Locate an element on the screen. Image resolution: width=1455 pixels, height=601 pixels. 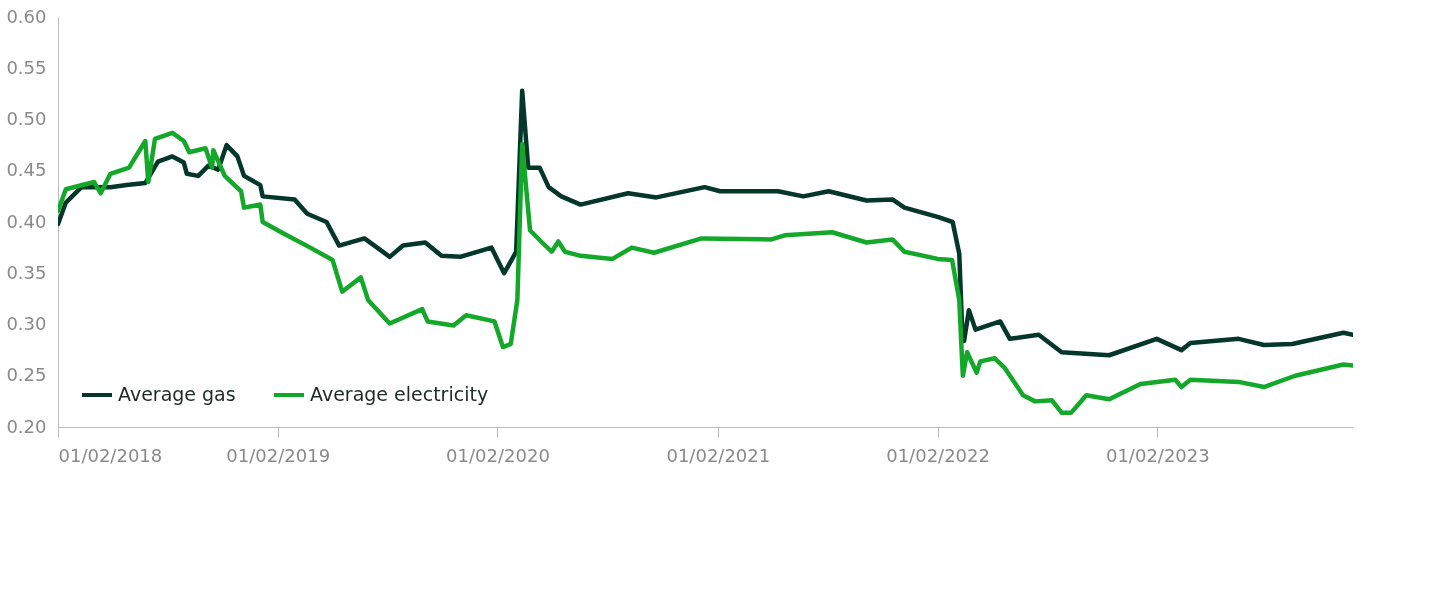
y-tick-label: 0.55 is located at coordinates (26, 67).